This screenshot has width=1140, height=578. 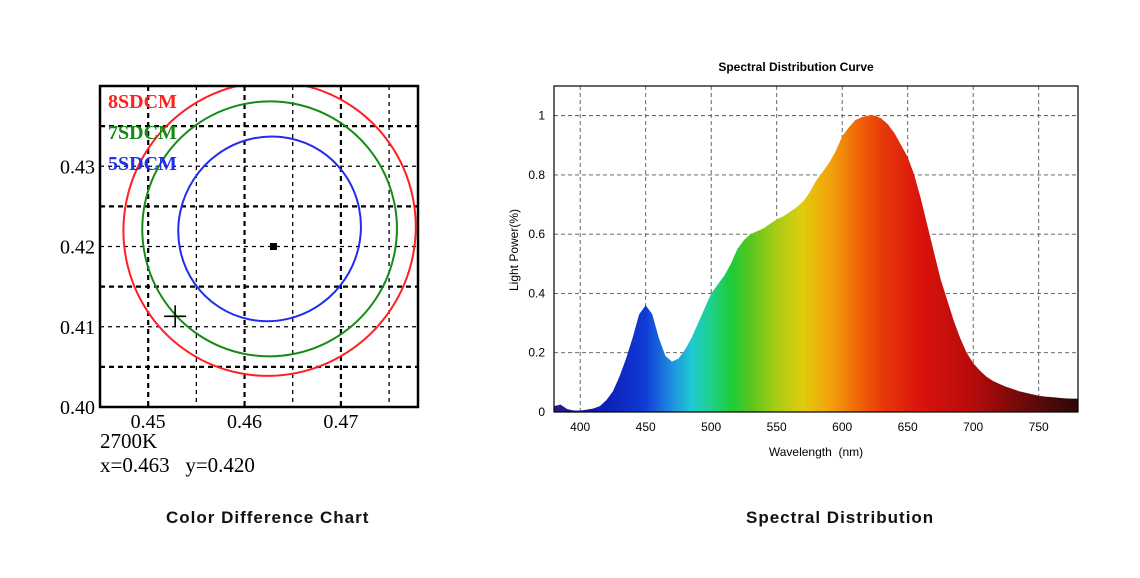 What do you see at coordinates (840, 517) in the screenshot?
I see `caption-spectral-distribution: Spectral Distribution` at bounding box center [840, 517].